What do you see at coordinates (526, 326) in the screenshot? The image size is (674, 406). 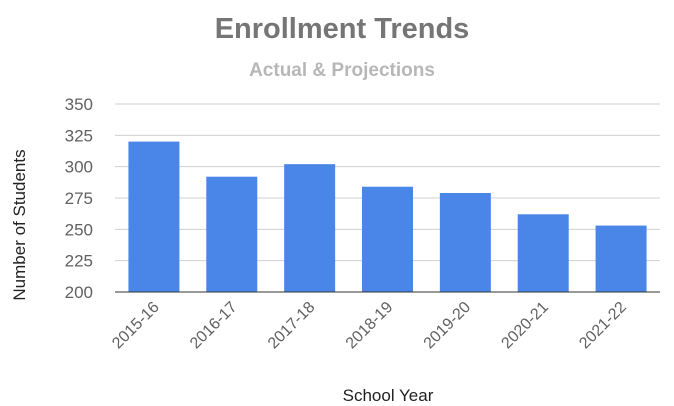 I see `x-tick-label: 2020-21` at bounding box center [526, 326].